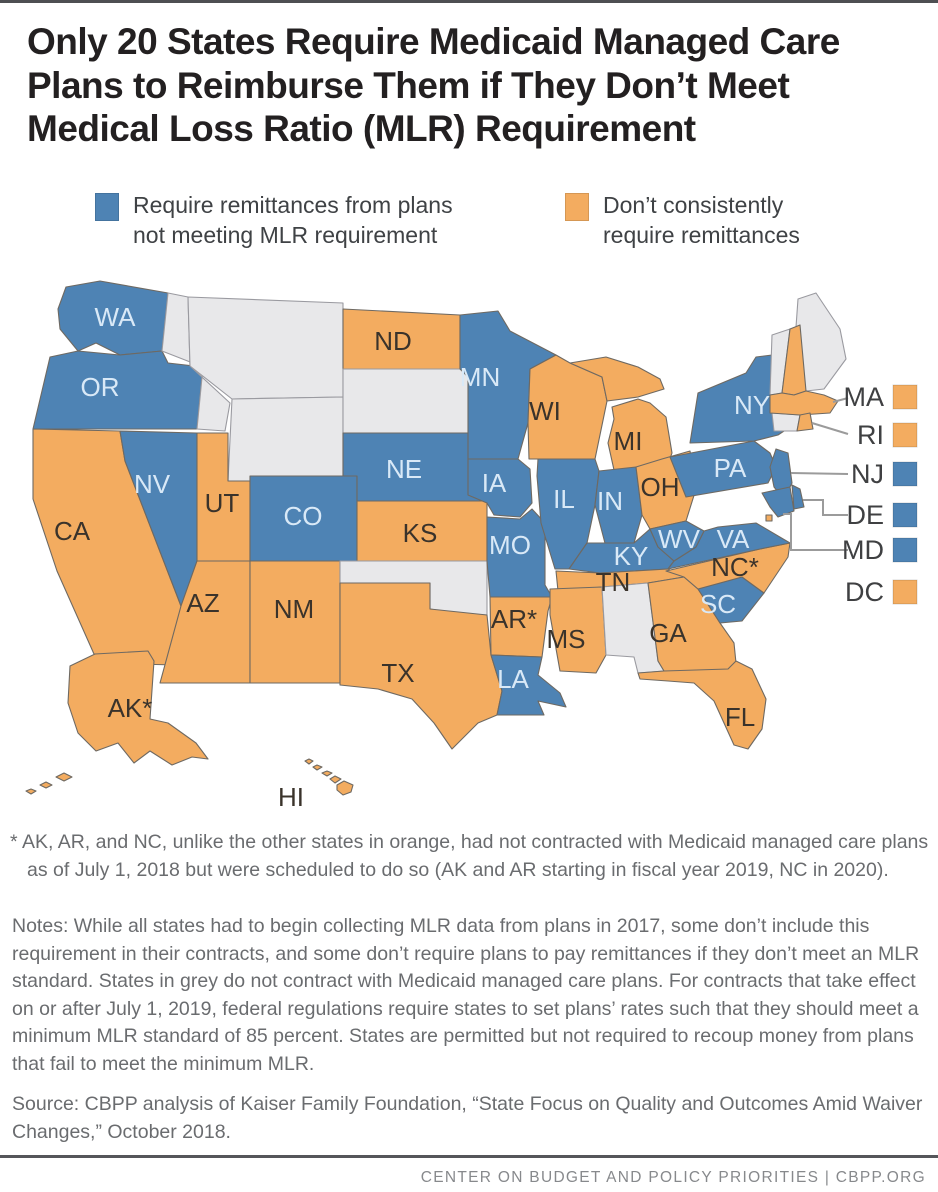 Image resolution: width=938 pixels, height=1192 pixels. I want to click on state-dc, so click(769, 518).